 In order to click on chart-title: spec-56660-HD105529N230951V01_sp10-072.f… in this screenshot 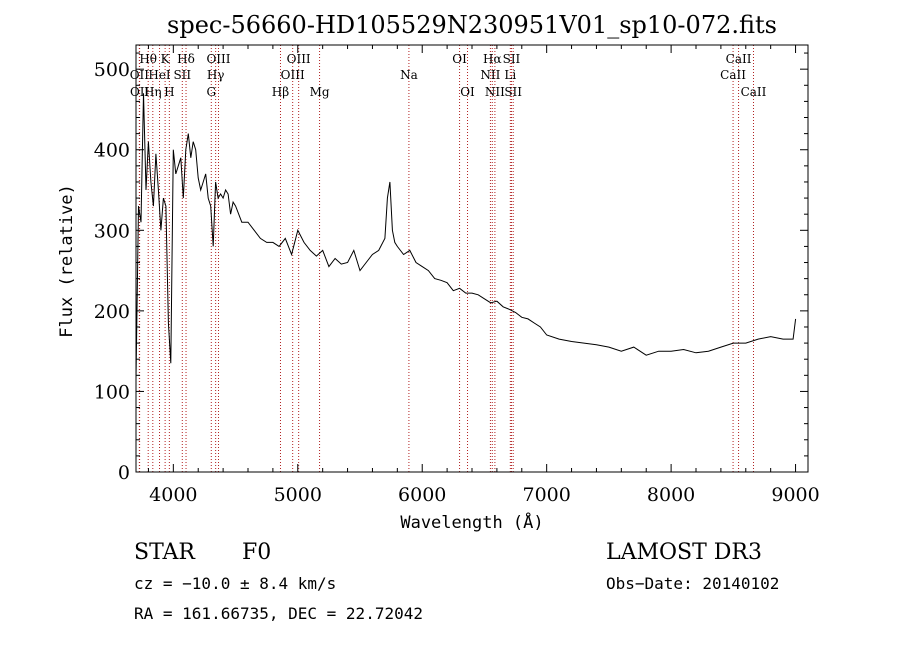, I will do `click(472, 25)`.